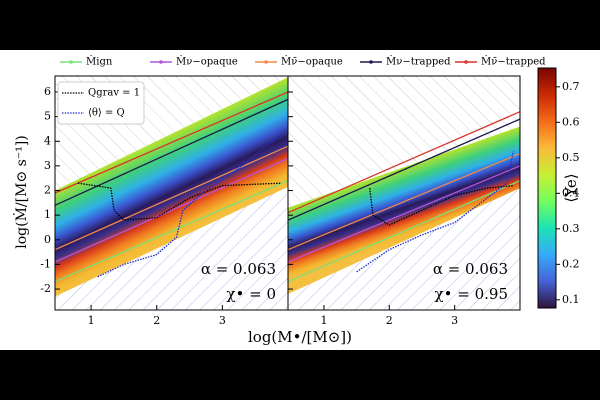 Image resolution: width=600 pixels, height=400 pixels. I want to click on colorbar-label: ⟨Ye⟩, so click(571, 187).